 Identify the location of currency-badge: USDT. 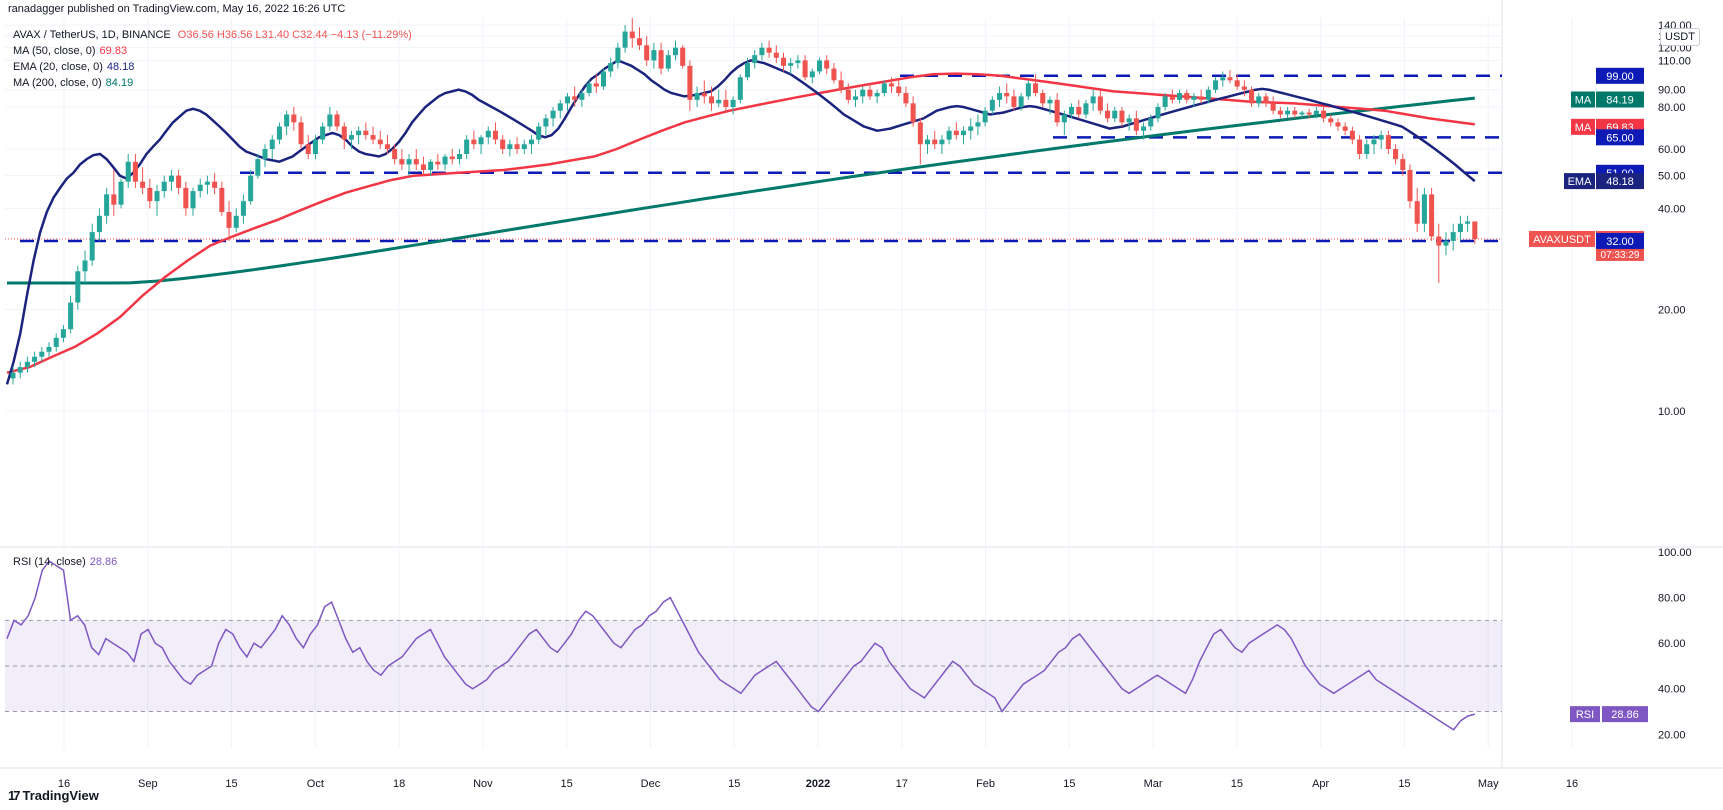
(1680, 37).